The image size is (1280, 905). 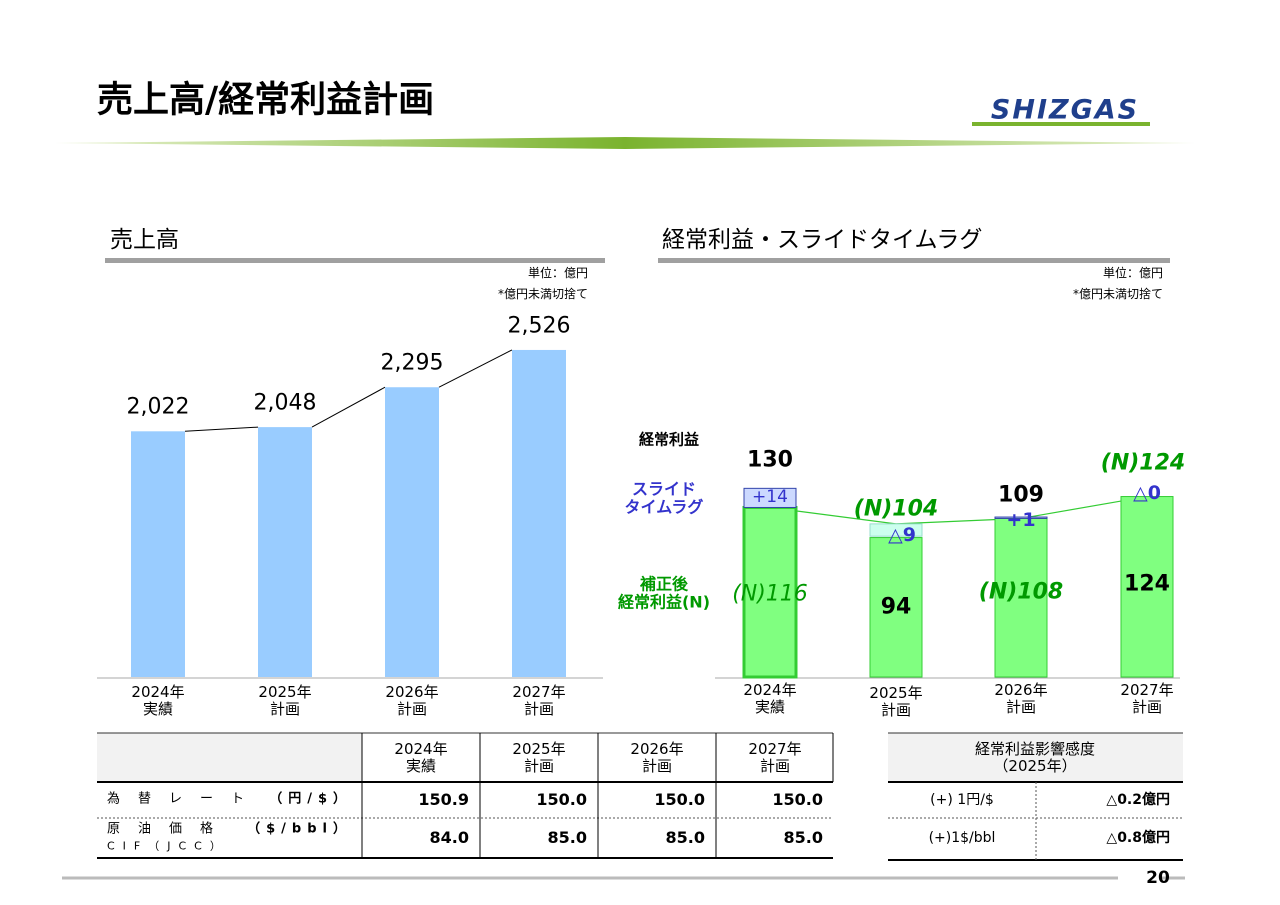 What do you see at coordinates (539, 326) in the screenshot?
I see `data-label: 2,526` at bounding box center [539, 326].